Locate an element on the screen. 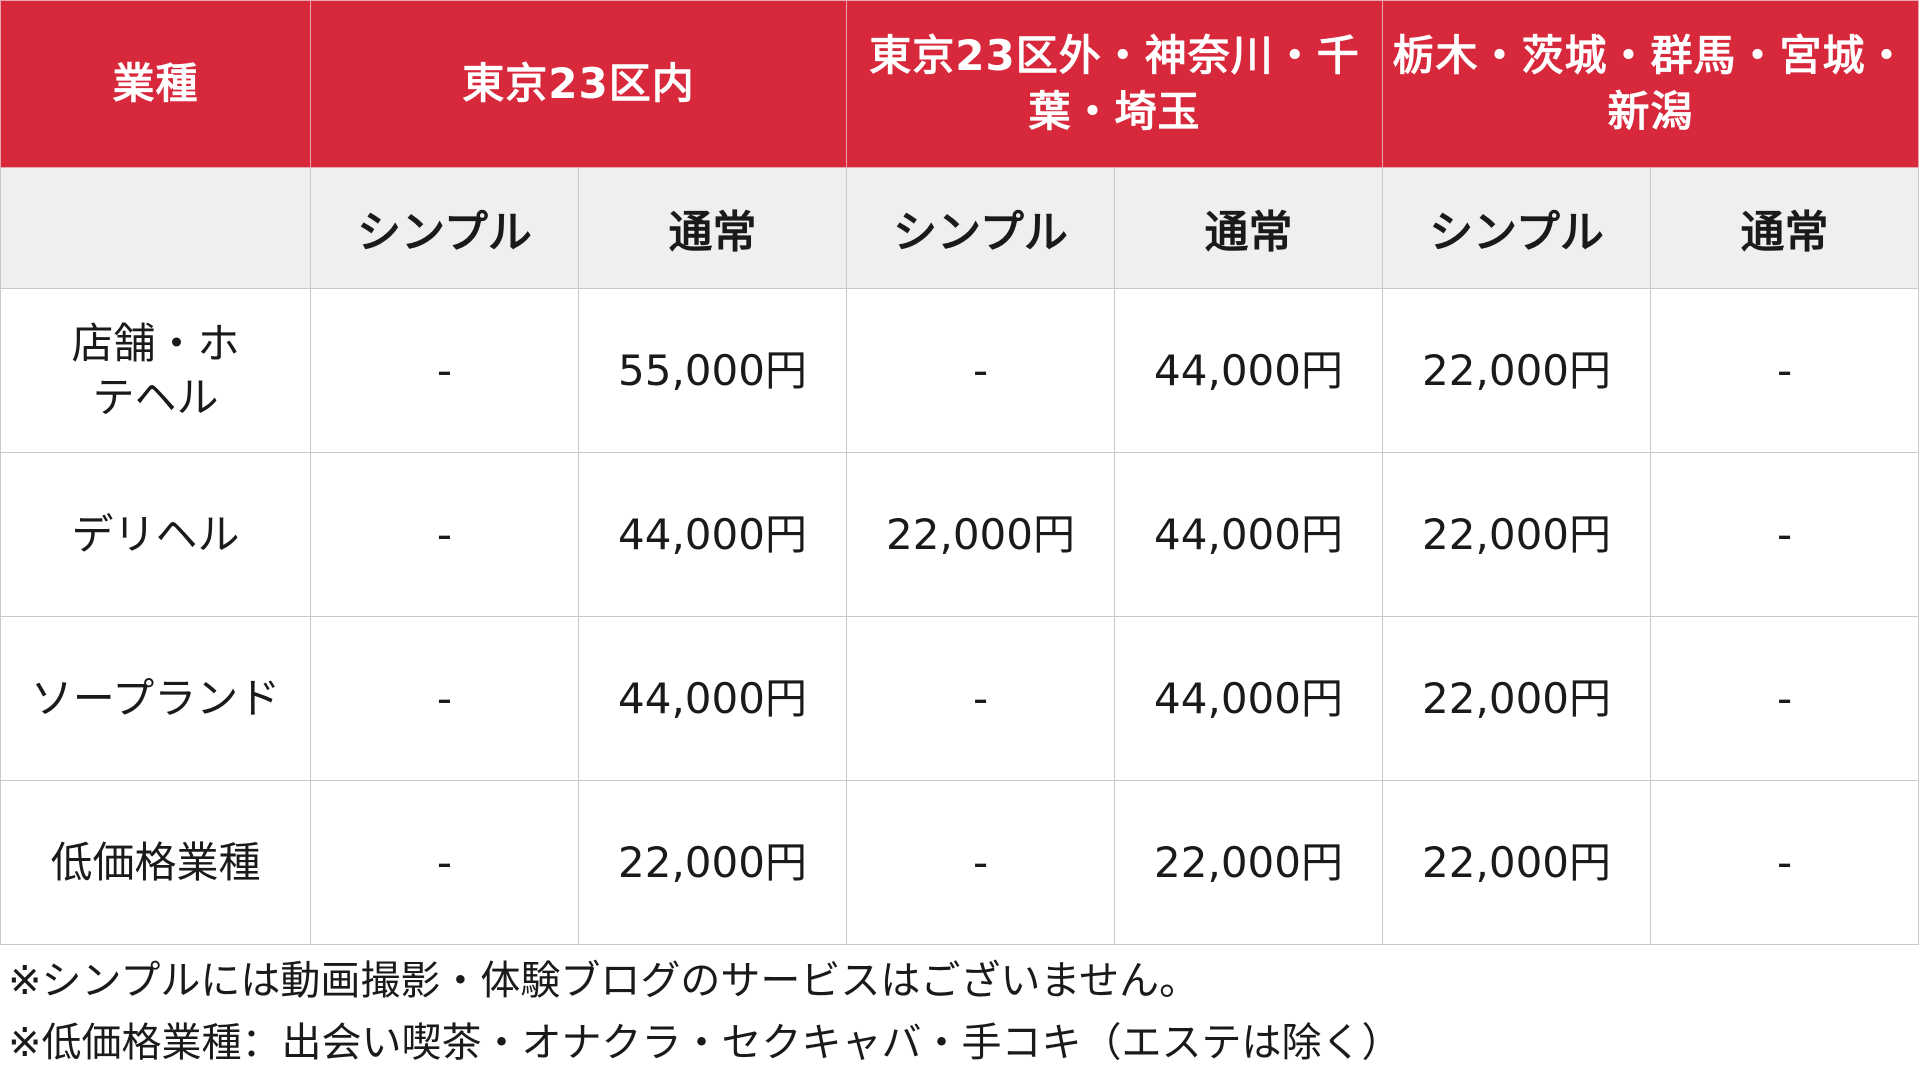 This screenshot has width=1919, height=1080. category-cell: 店舗・ホテヘル is located at coordinates (155, 370).